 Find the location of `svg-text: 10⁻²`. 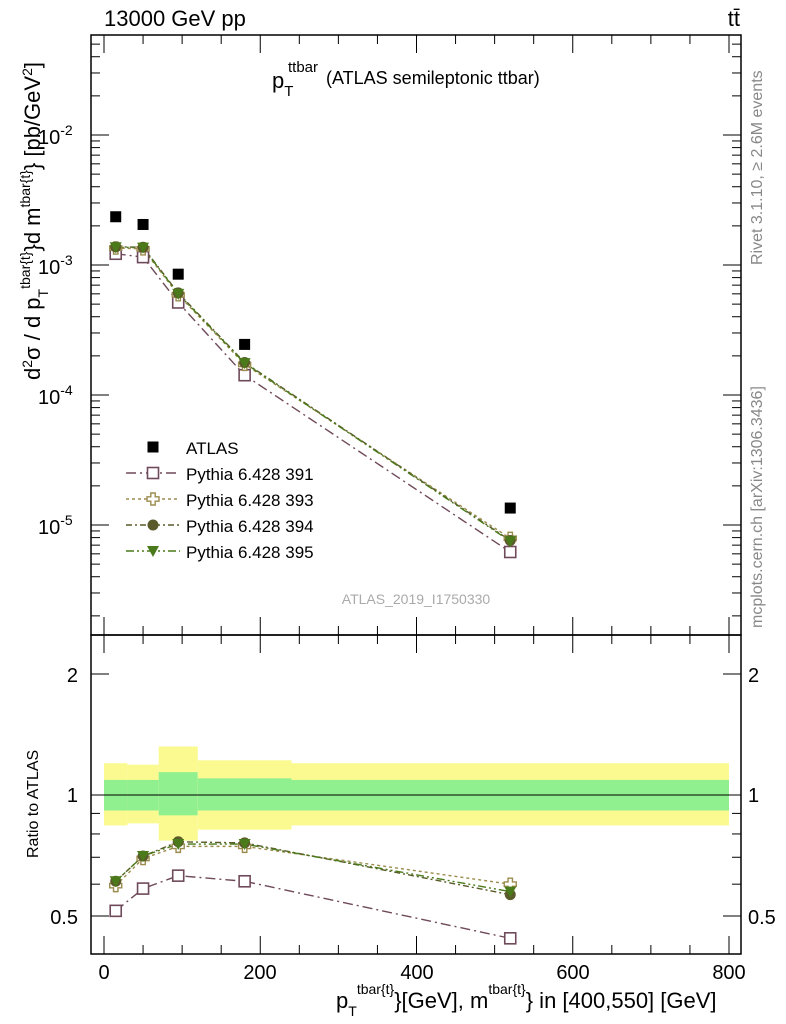

svg-text: 10⁻² is located at coordinates (55, 135).